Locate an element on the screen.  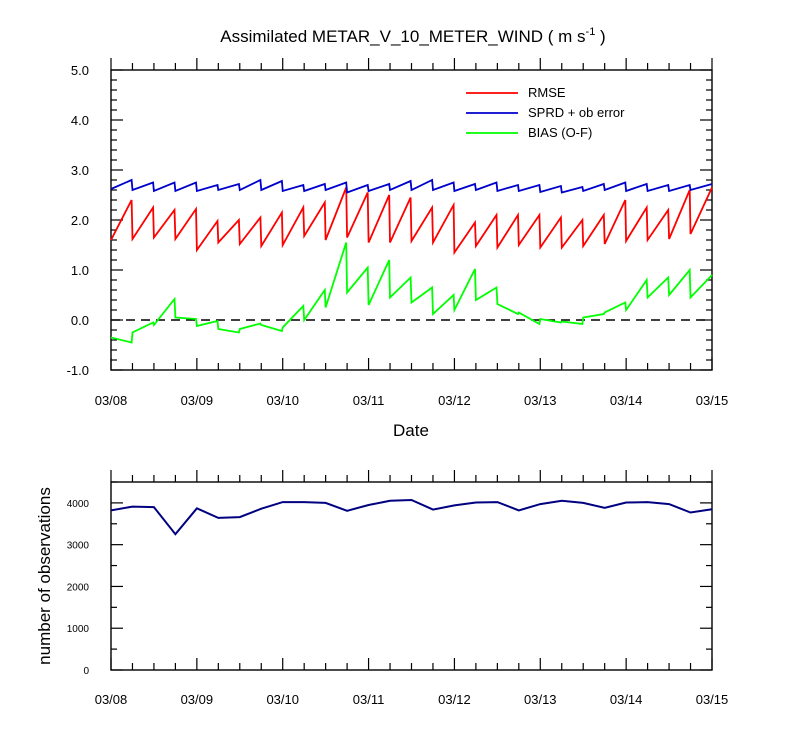
legend-label: BIAS (O-F) is located at coordinates (560, 132).